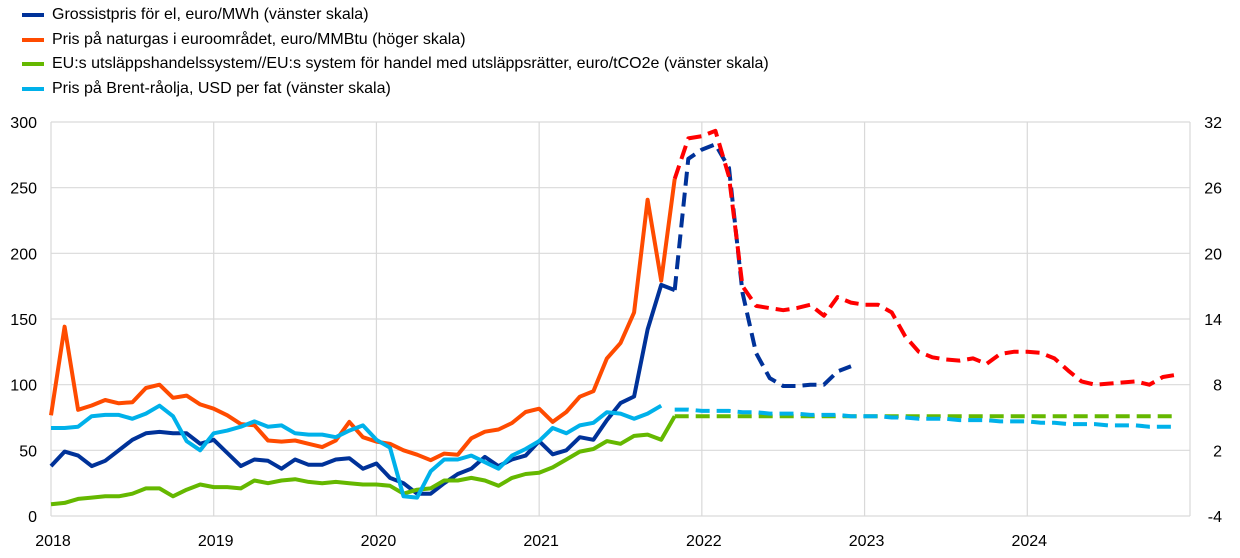  Describe the element at coordinates (23, 189) in the screenshot. I see `y-left-tick-label: 250` at that location.